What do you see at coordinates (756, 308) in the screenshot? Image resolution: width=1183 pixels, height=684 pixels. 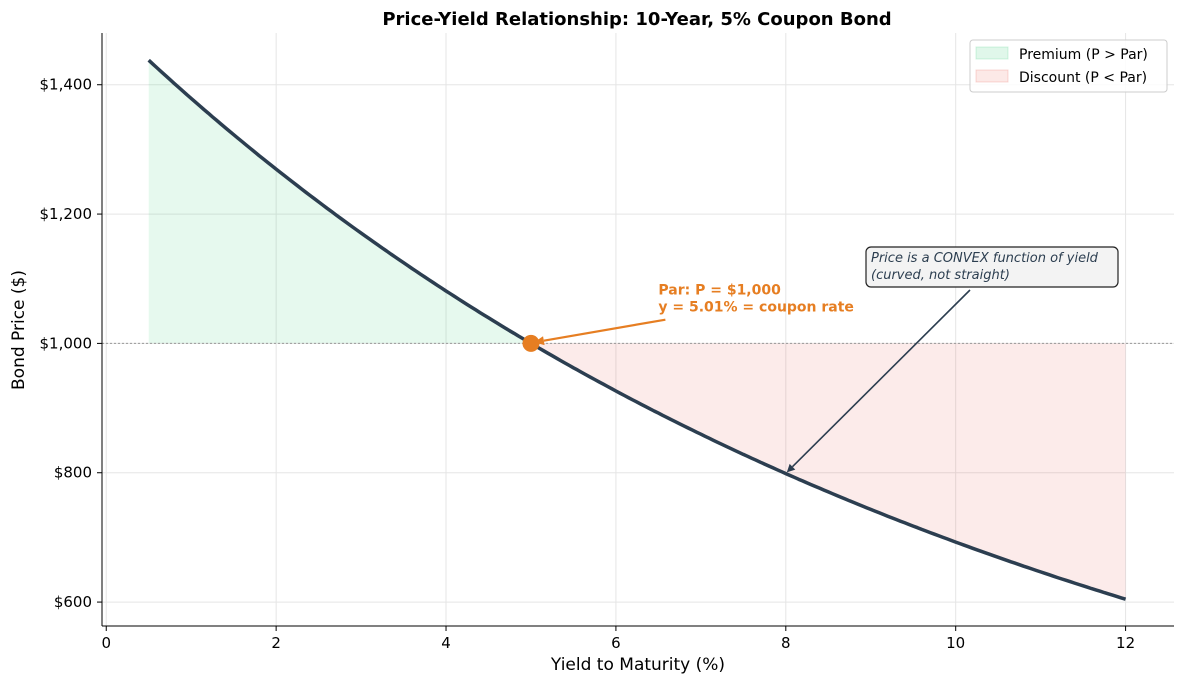 I see `par-annotation-line-2: y = 5.01% = coupon rate` at bounding box center [756, 308].